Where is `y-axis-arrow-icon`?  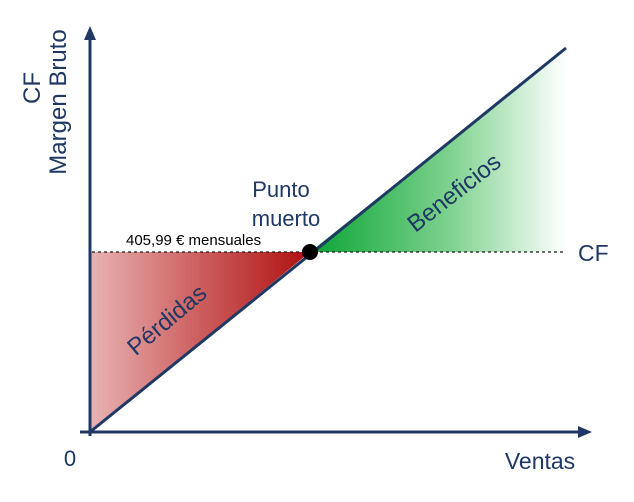
y-axis-arrow-icon is located at coordinates (90, 33).